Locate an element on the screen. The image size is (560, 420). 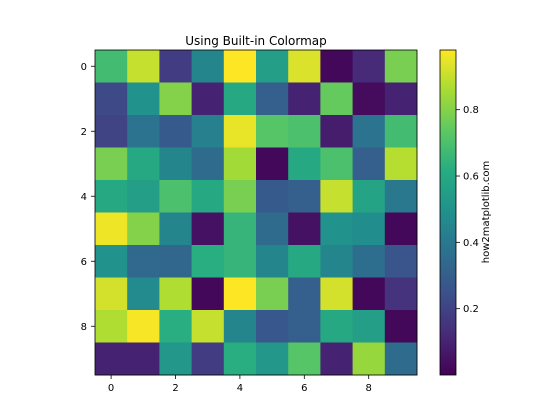
chart-title: Using Built-in Colormap is located at coordinates (255, 41).